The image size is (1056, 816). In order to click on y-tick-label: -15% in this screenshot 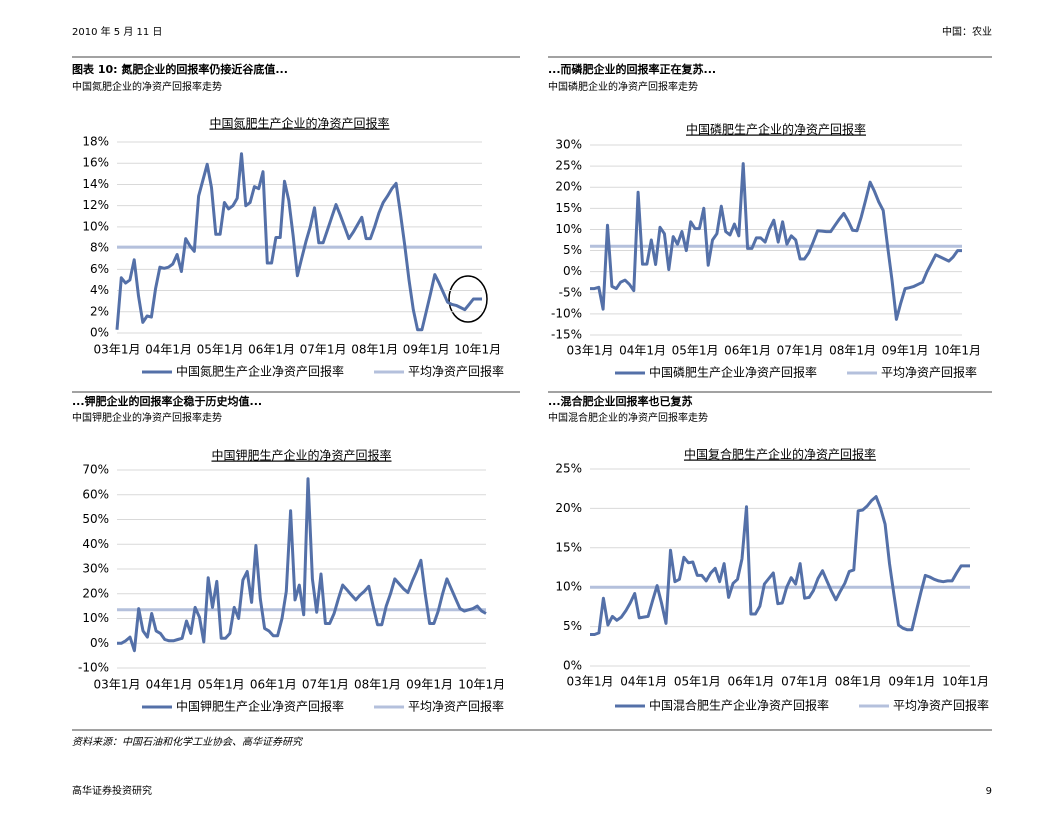, I will do `click(566, 335)`.